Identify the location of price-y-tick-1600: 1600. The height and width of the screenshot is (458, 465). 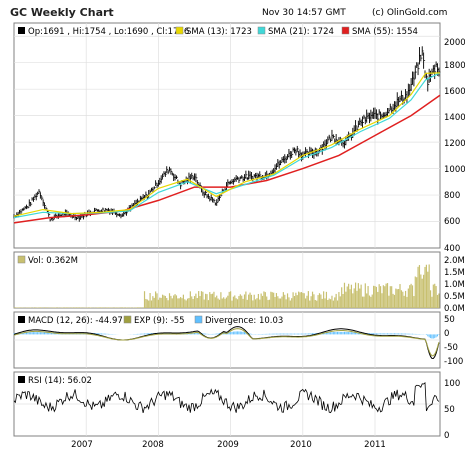
(454, 92).